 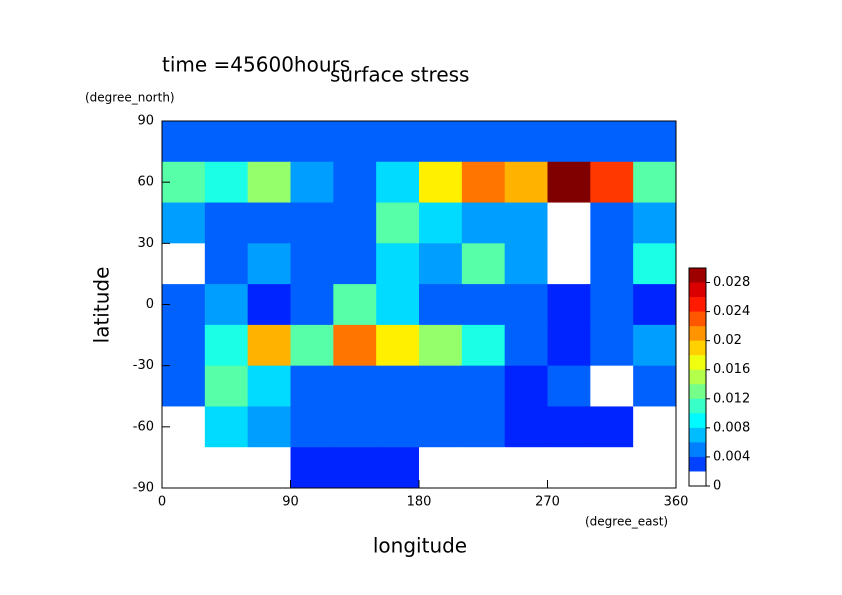 What do you see at coordinates (145, 182) in the screenshot?
I see `y-tick-label: 60` at bounding box center [145, 182].